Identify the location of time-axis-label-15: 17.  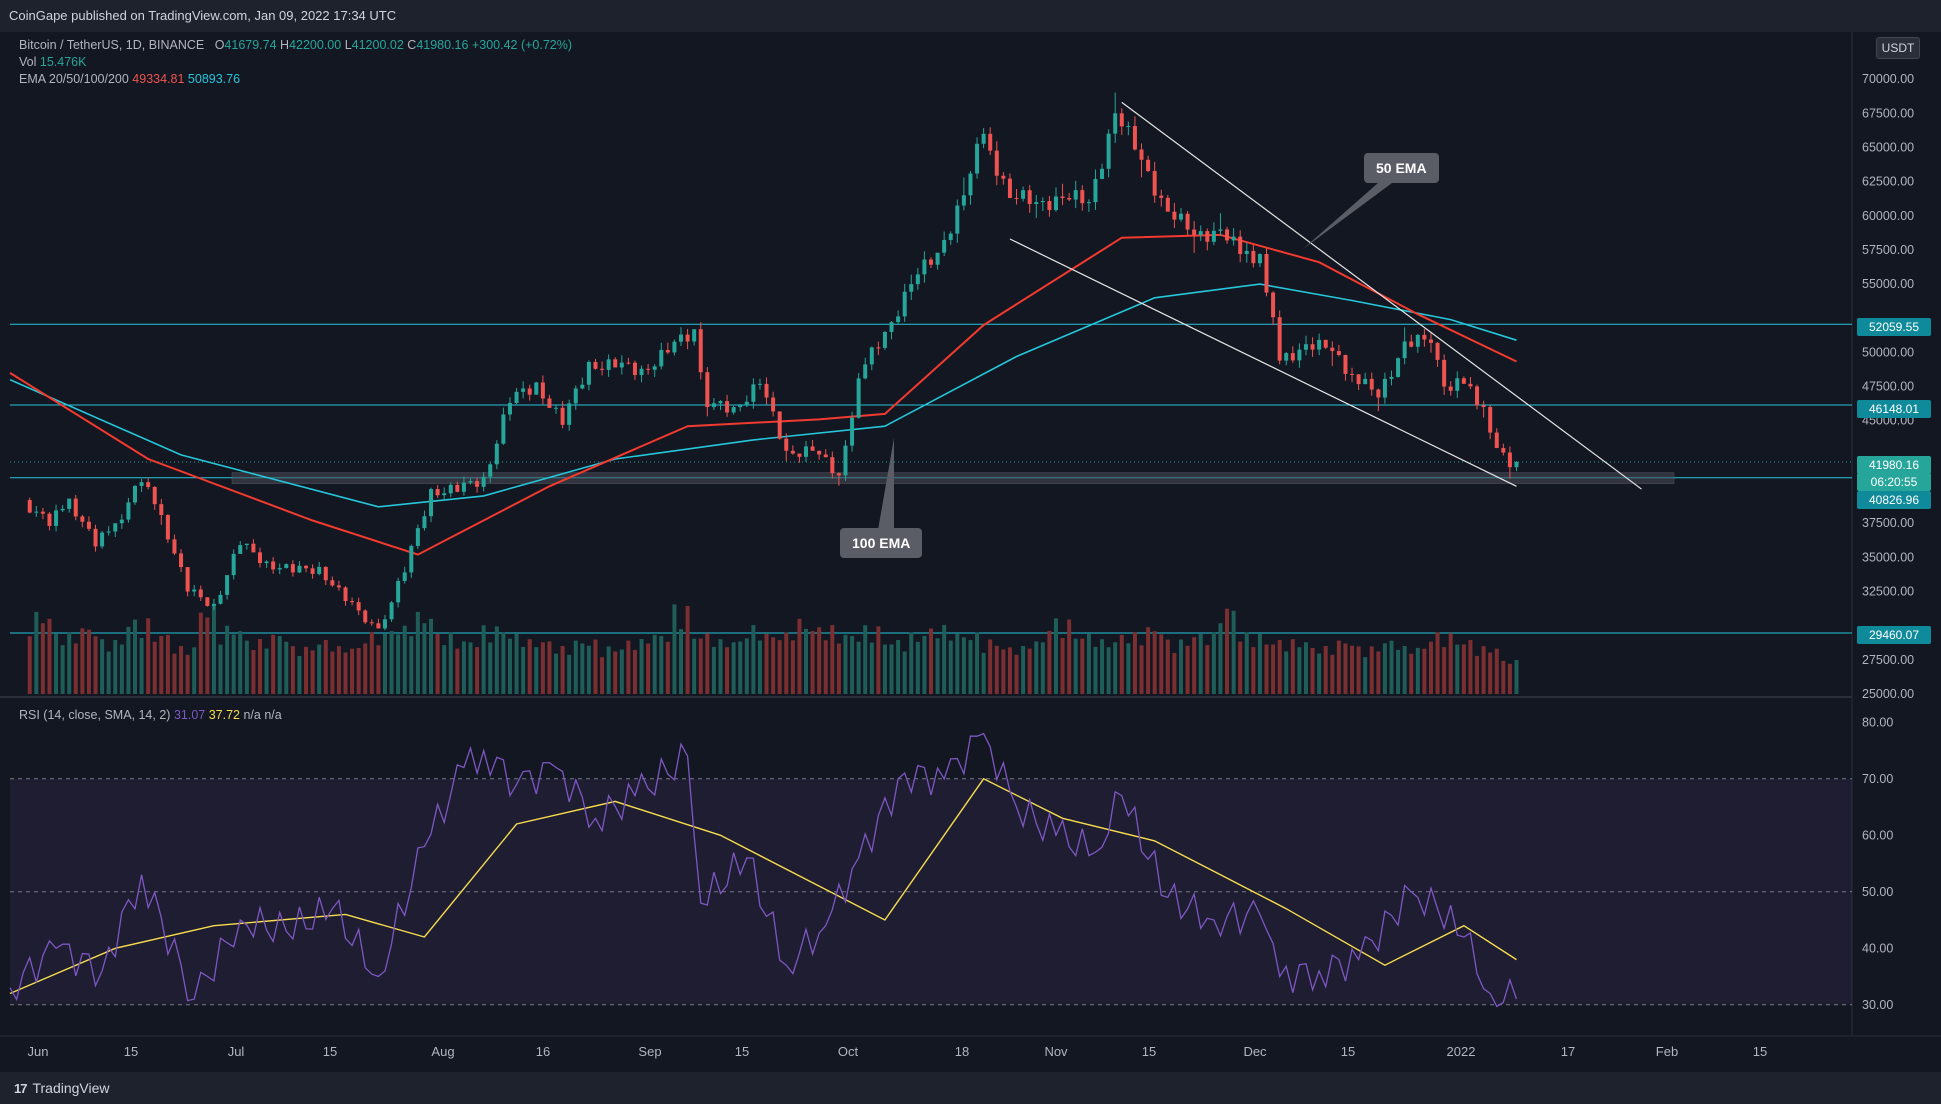
(1568, 1051).